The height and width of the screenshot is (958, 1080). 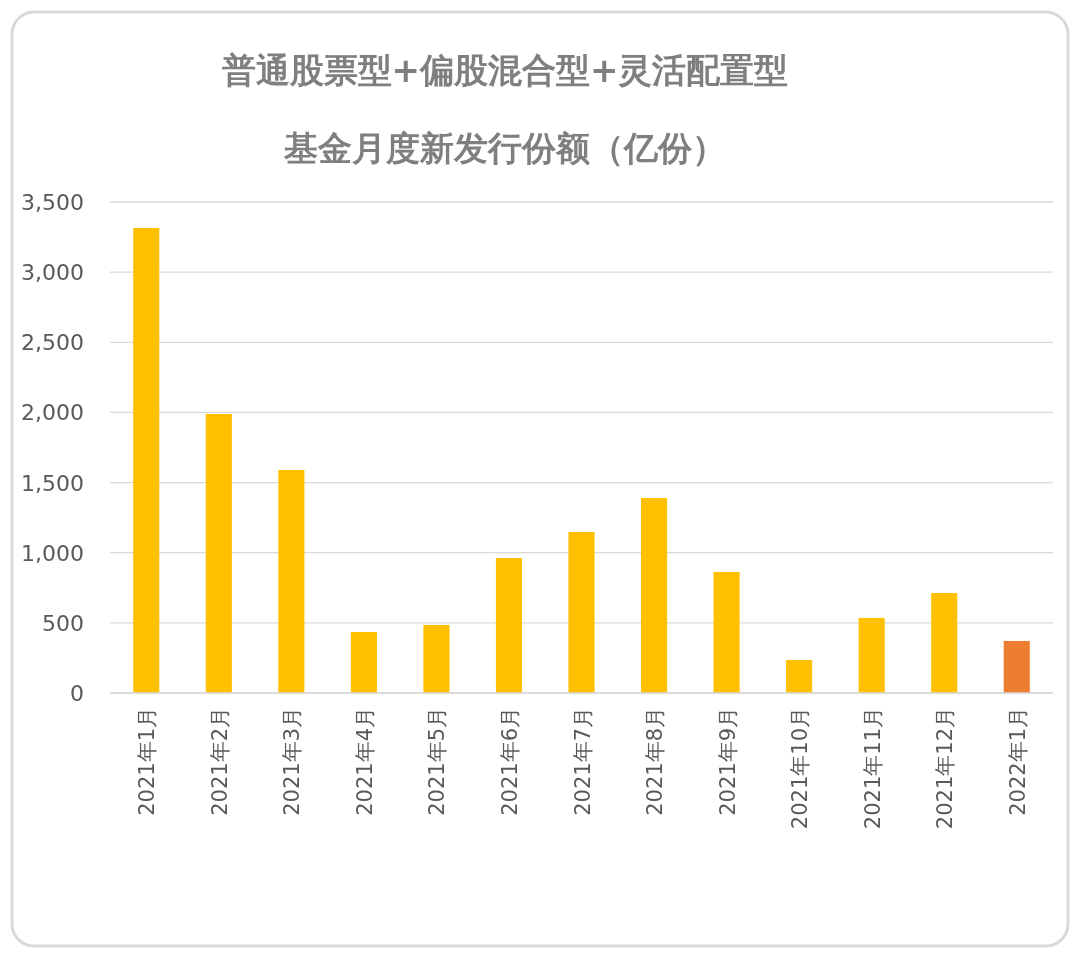 What do you see at coordinates (945, 768) in the screenshot?
I see `x-tick-label: 2021年12月` at bounding box center [945, 768].